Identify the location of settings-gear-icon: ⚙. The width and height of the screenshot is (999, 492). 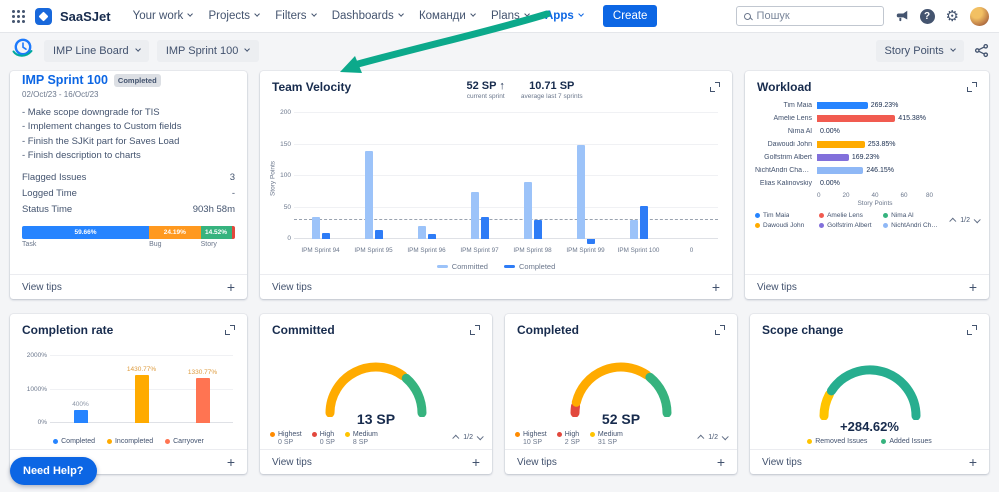
(952, 16).